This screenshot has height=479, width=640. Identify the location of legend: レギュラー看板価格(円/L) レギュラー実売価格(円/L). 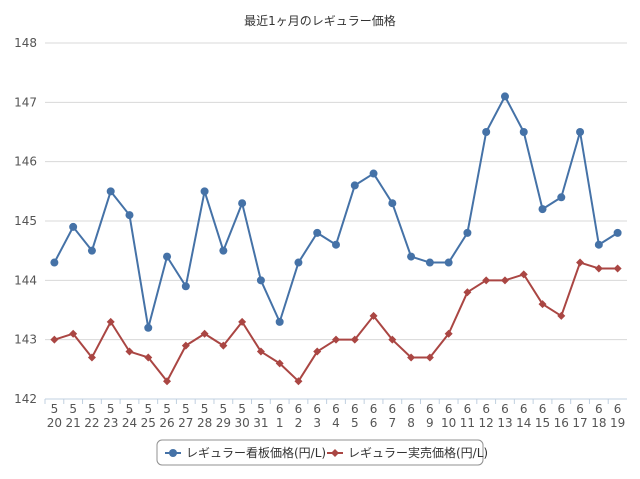
(322, 452).